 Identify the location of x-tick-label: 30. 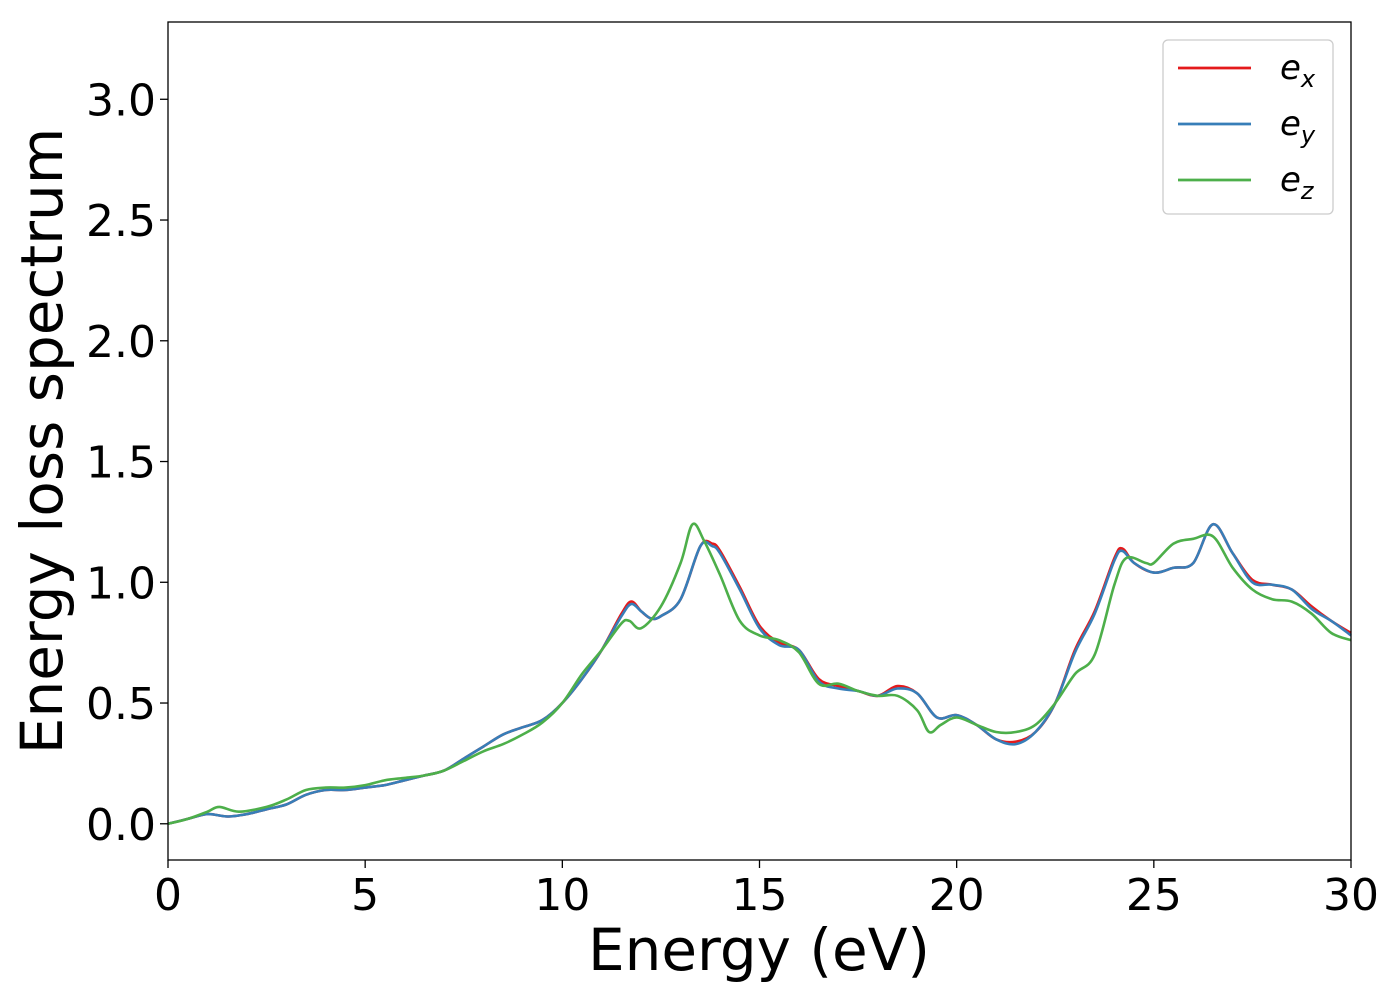
(1351, 895).